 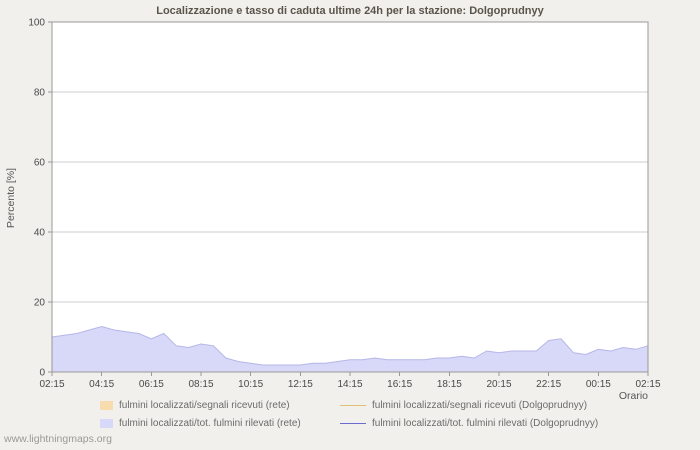 I want to click on svg-text: 08:15, so click(x=200, y=384).